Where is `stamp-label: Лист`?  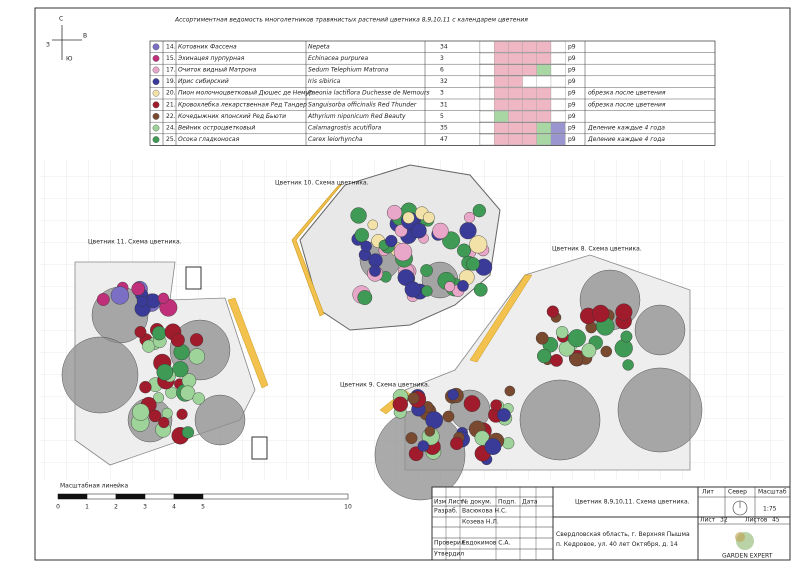
stamp-label: Лист is located at coordinates (708, 520).